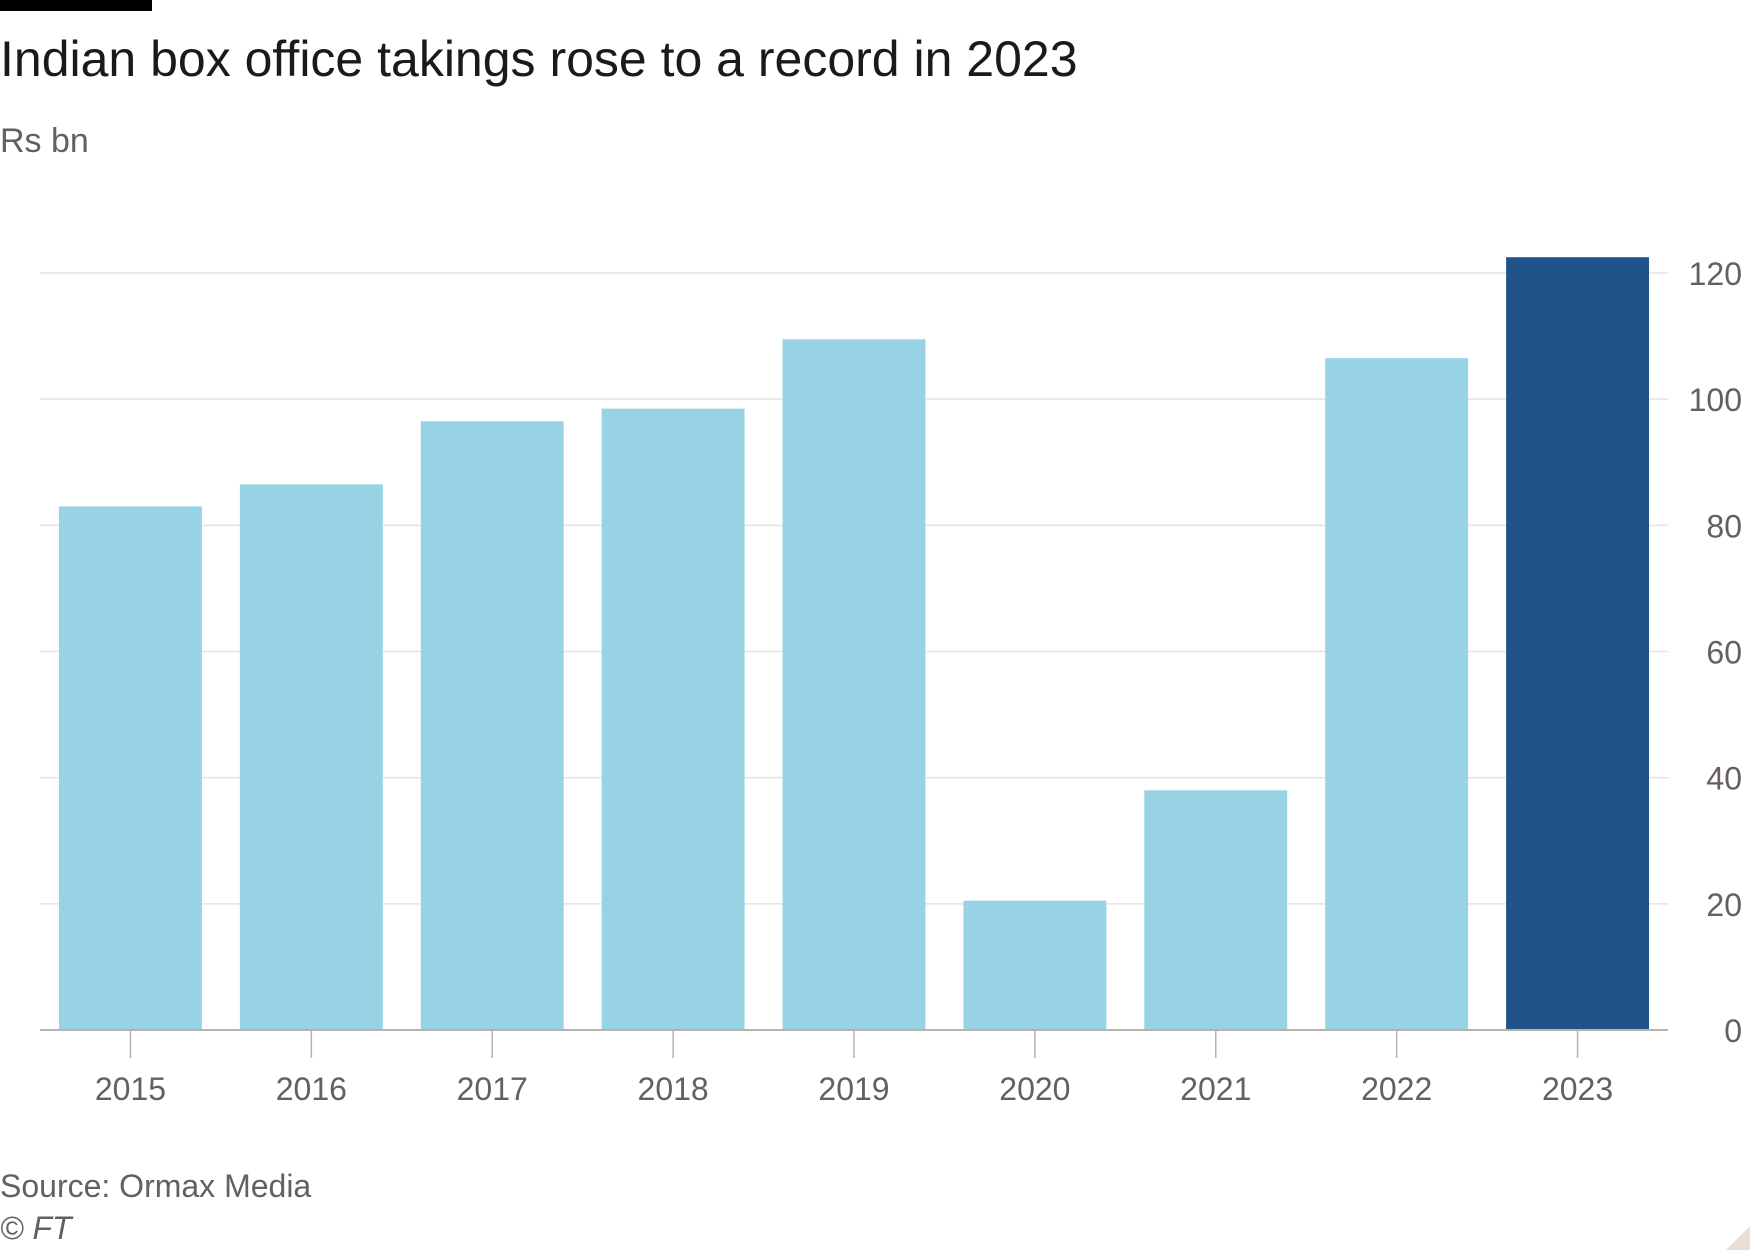 This screenshot has width=1750, height=1250. What do you see at coordinates (673, 719) in the screenshot?
I see `bar-2018` at bounding box center [673, 719].